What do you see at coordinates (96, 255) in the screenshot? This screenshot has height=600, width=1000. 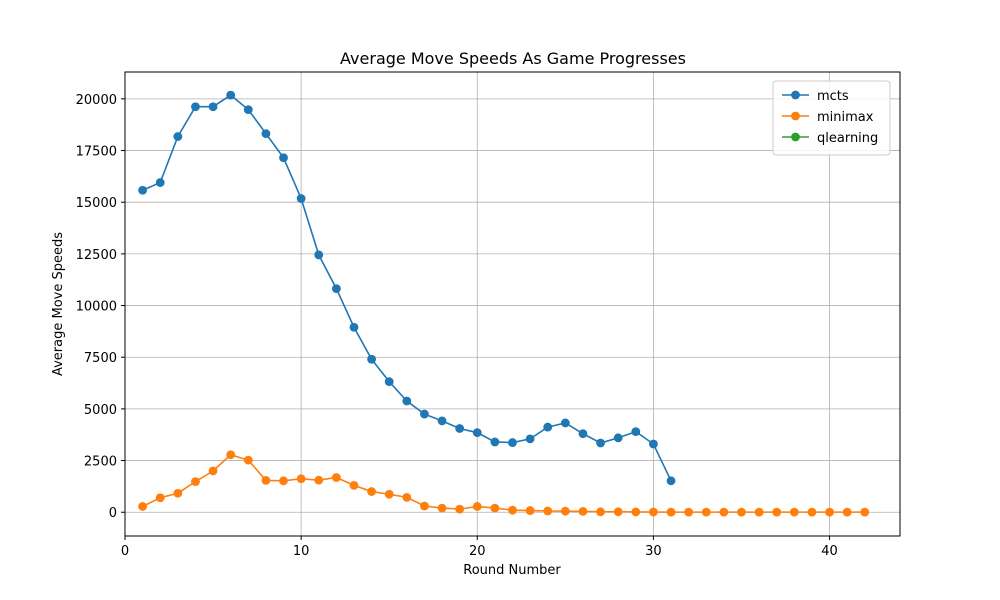 I see `y-tick-label: 12500` at bounding box center [96, 255].